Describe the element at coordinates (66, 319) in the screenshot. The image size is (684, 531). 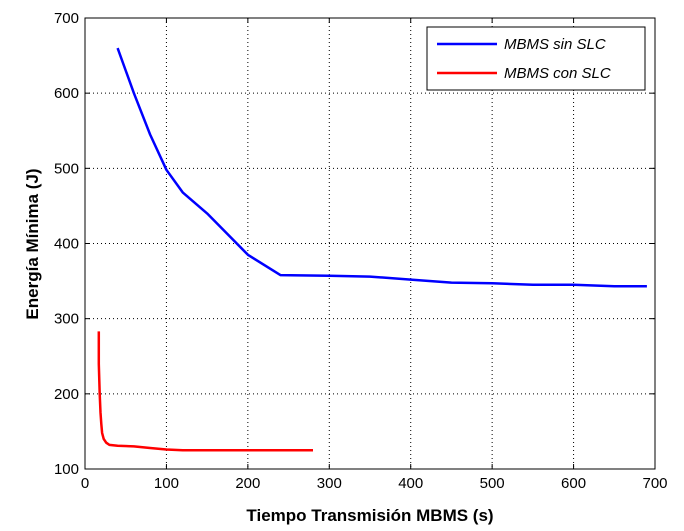
I see `y-tick-label: 300` at that location.